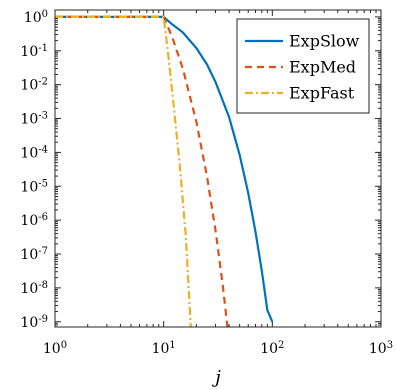 Image resolution: width=396 pixels, height=390 pixels. I want to click on x-tick-label: 10⁰, so click(55, 349).